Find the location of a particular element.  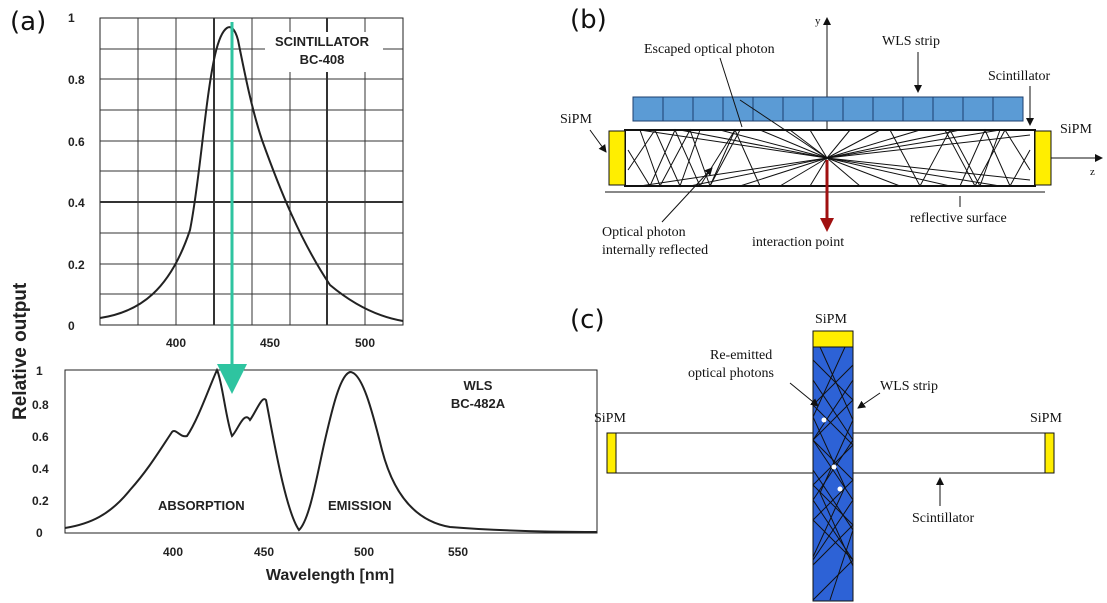

y-axis-label: Relative output is located at coordinates (20, 351).